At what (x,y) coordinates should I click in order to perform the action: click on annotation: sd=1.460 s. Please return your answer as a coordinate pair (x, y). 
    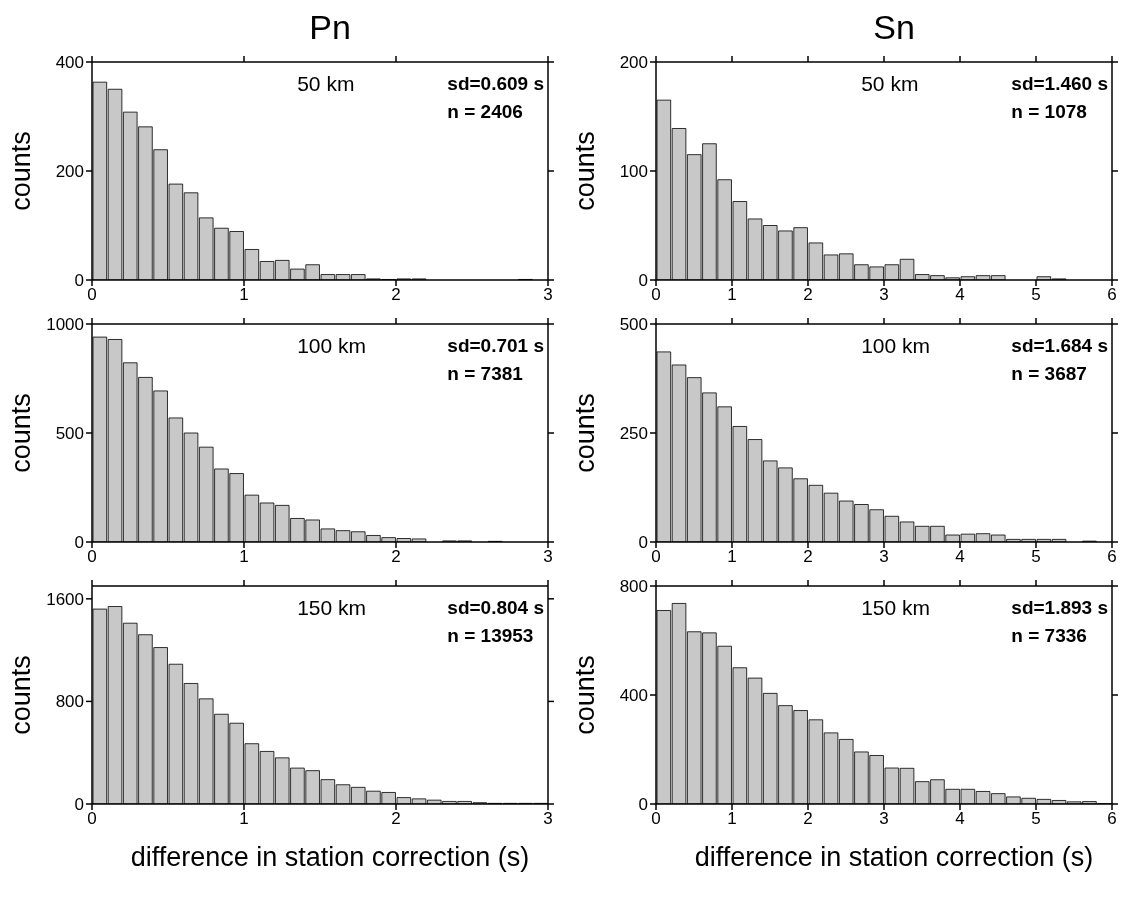
    Looking at the image, I should click on (1059, 84).